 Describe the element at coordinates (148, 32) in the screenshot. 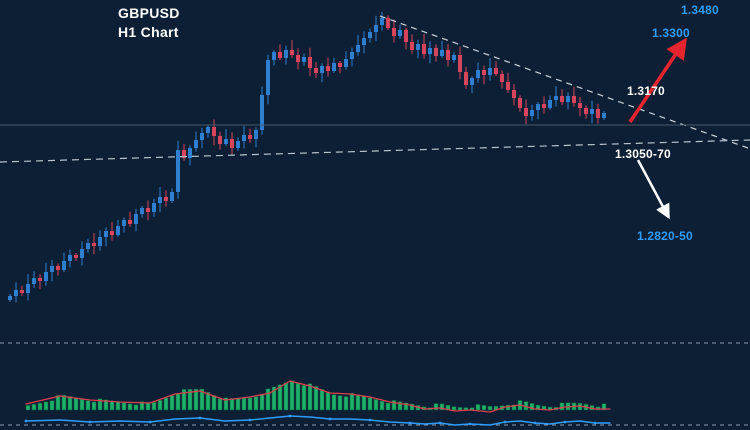

I see `chart-timeframe-title: H1 Chart` at that location.